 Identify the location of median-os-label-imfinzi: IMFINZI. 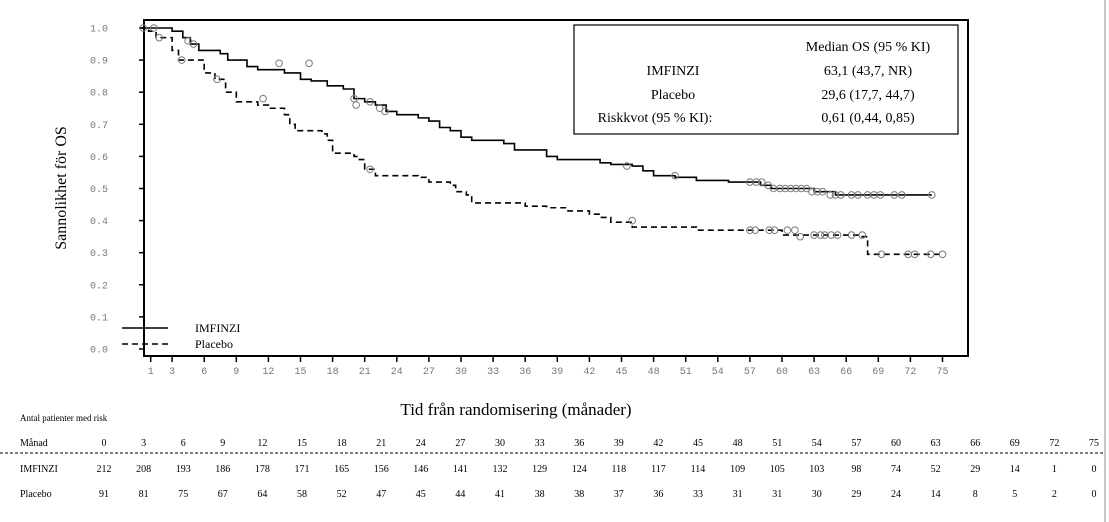
(673, 71).